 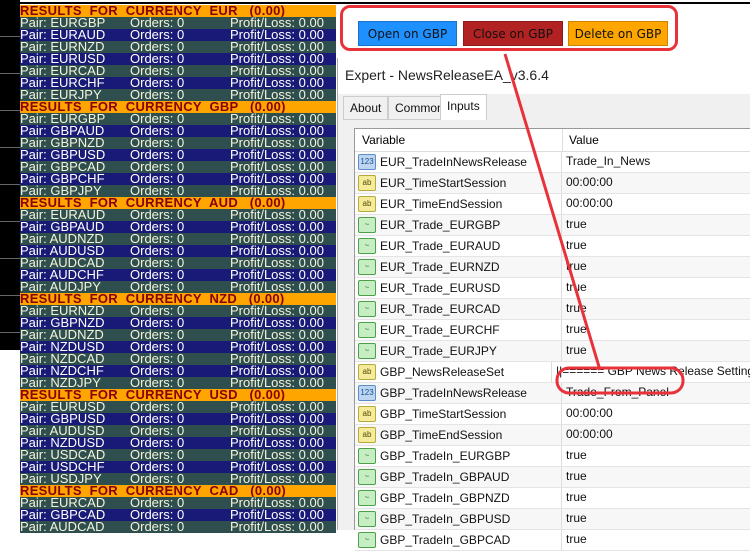 What do you see at coordinates (63, 23) in the screenshot?
I see `pair-label: Pair: EURGBP` at bounding box center [63, 23].